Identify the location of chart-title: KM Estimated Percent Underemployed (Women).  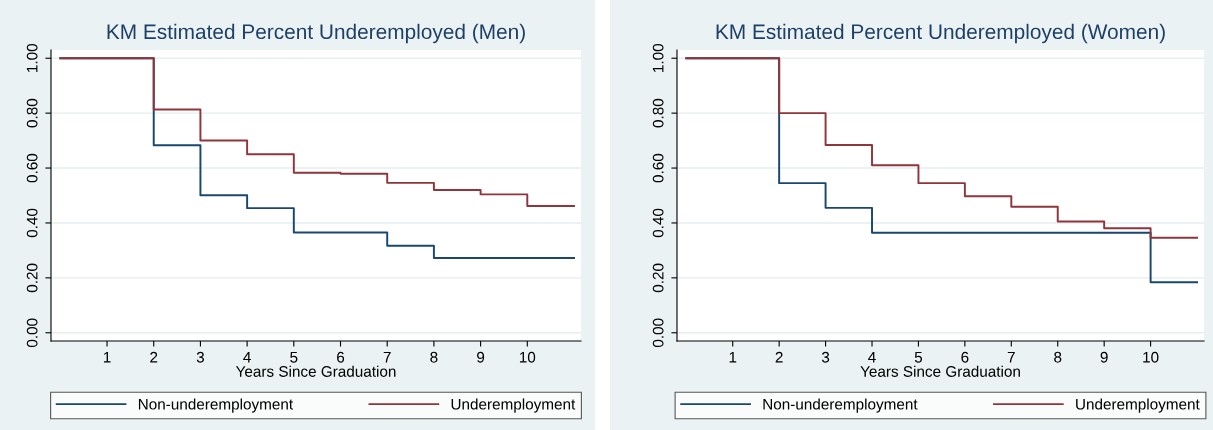
(940, 33).